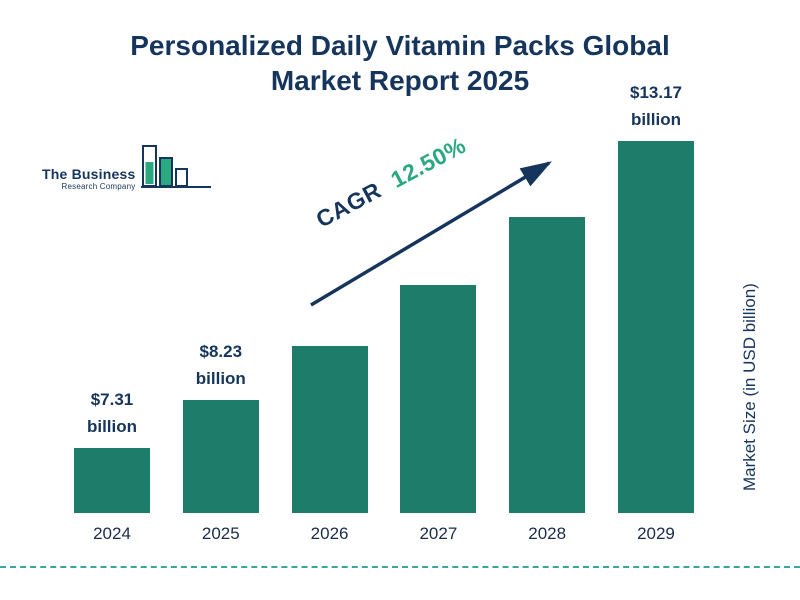 The width and height of the screenshot is (800, 600). I want to click on company-logo: The Business Research Company, so click(127, 170).